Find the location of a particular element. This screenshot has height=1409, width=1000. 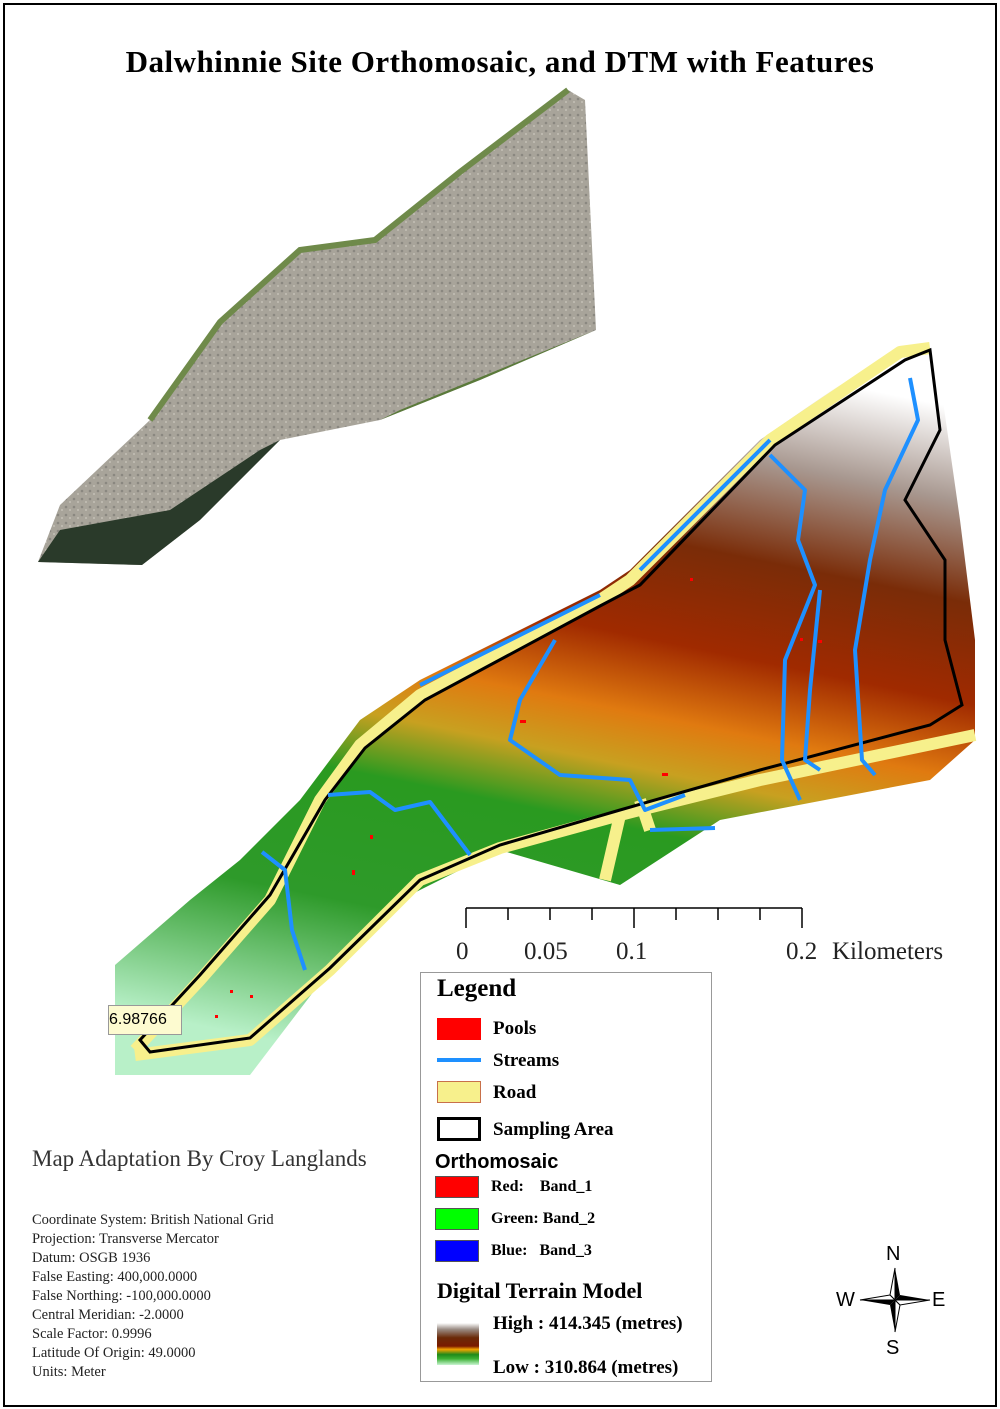

dtm-color-ramp is located at coordinates (458, 1344).